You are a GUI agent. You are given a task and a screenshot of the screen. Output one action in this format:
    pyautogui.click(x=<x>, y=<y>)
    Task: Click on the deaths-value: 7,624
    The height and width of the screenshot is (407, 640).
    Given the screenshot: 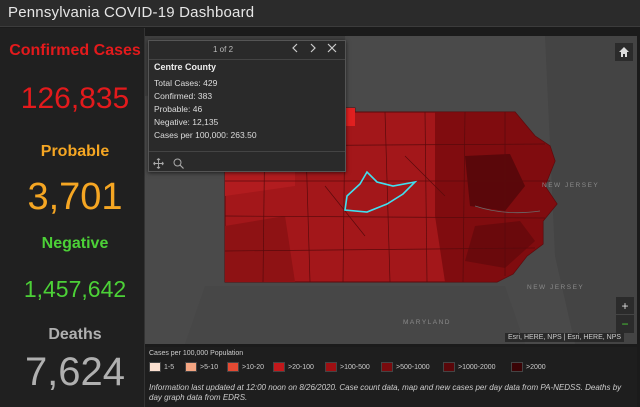 What is the action you would take?
    pyautogui.click(x=75, y=372)
    